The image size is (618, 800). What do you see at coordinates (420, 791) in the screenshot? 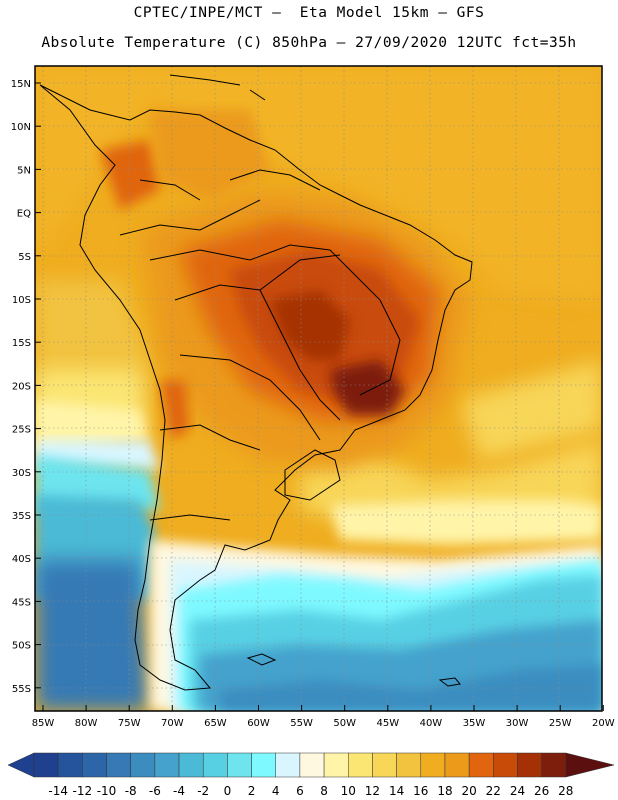
I see `colorbar-label: 16` at bounding box center [420, 791].